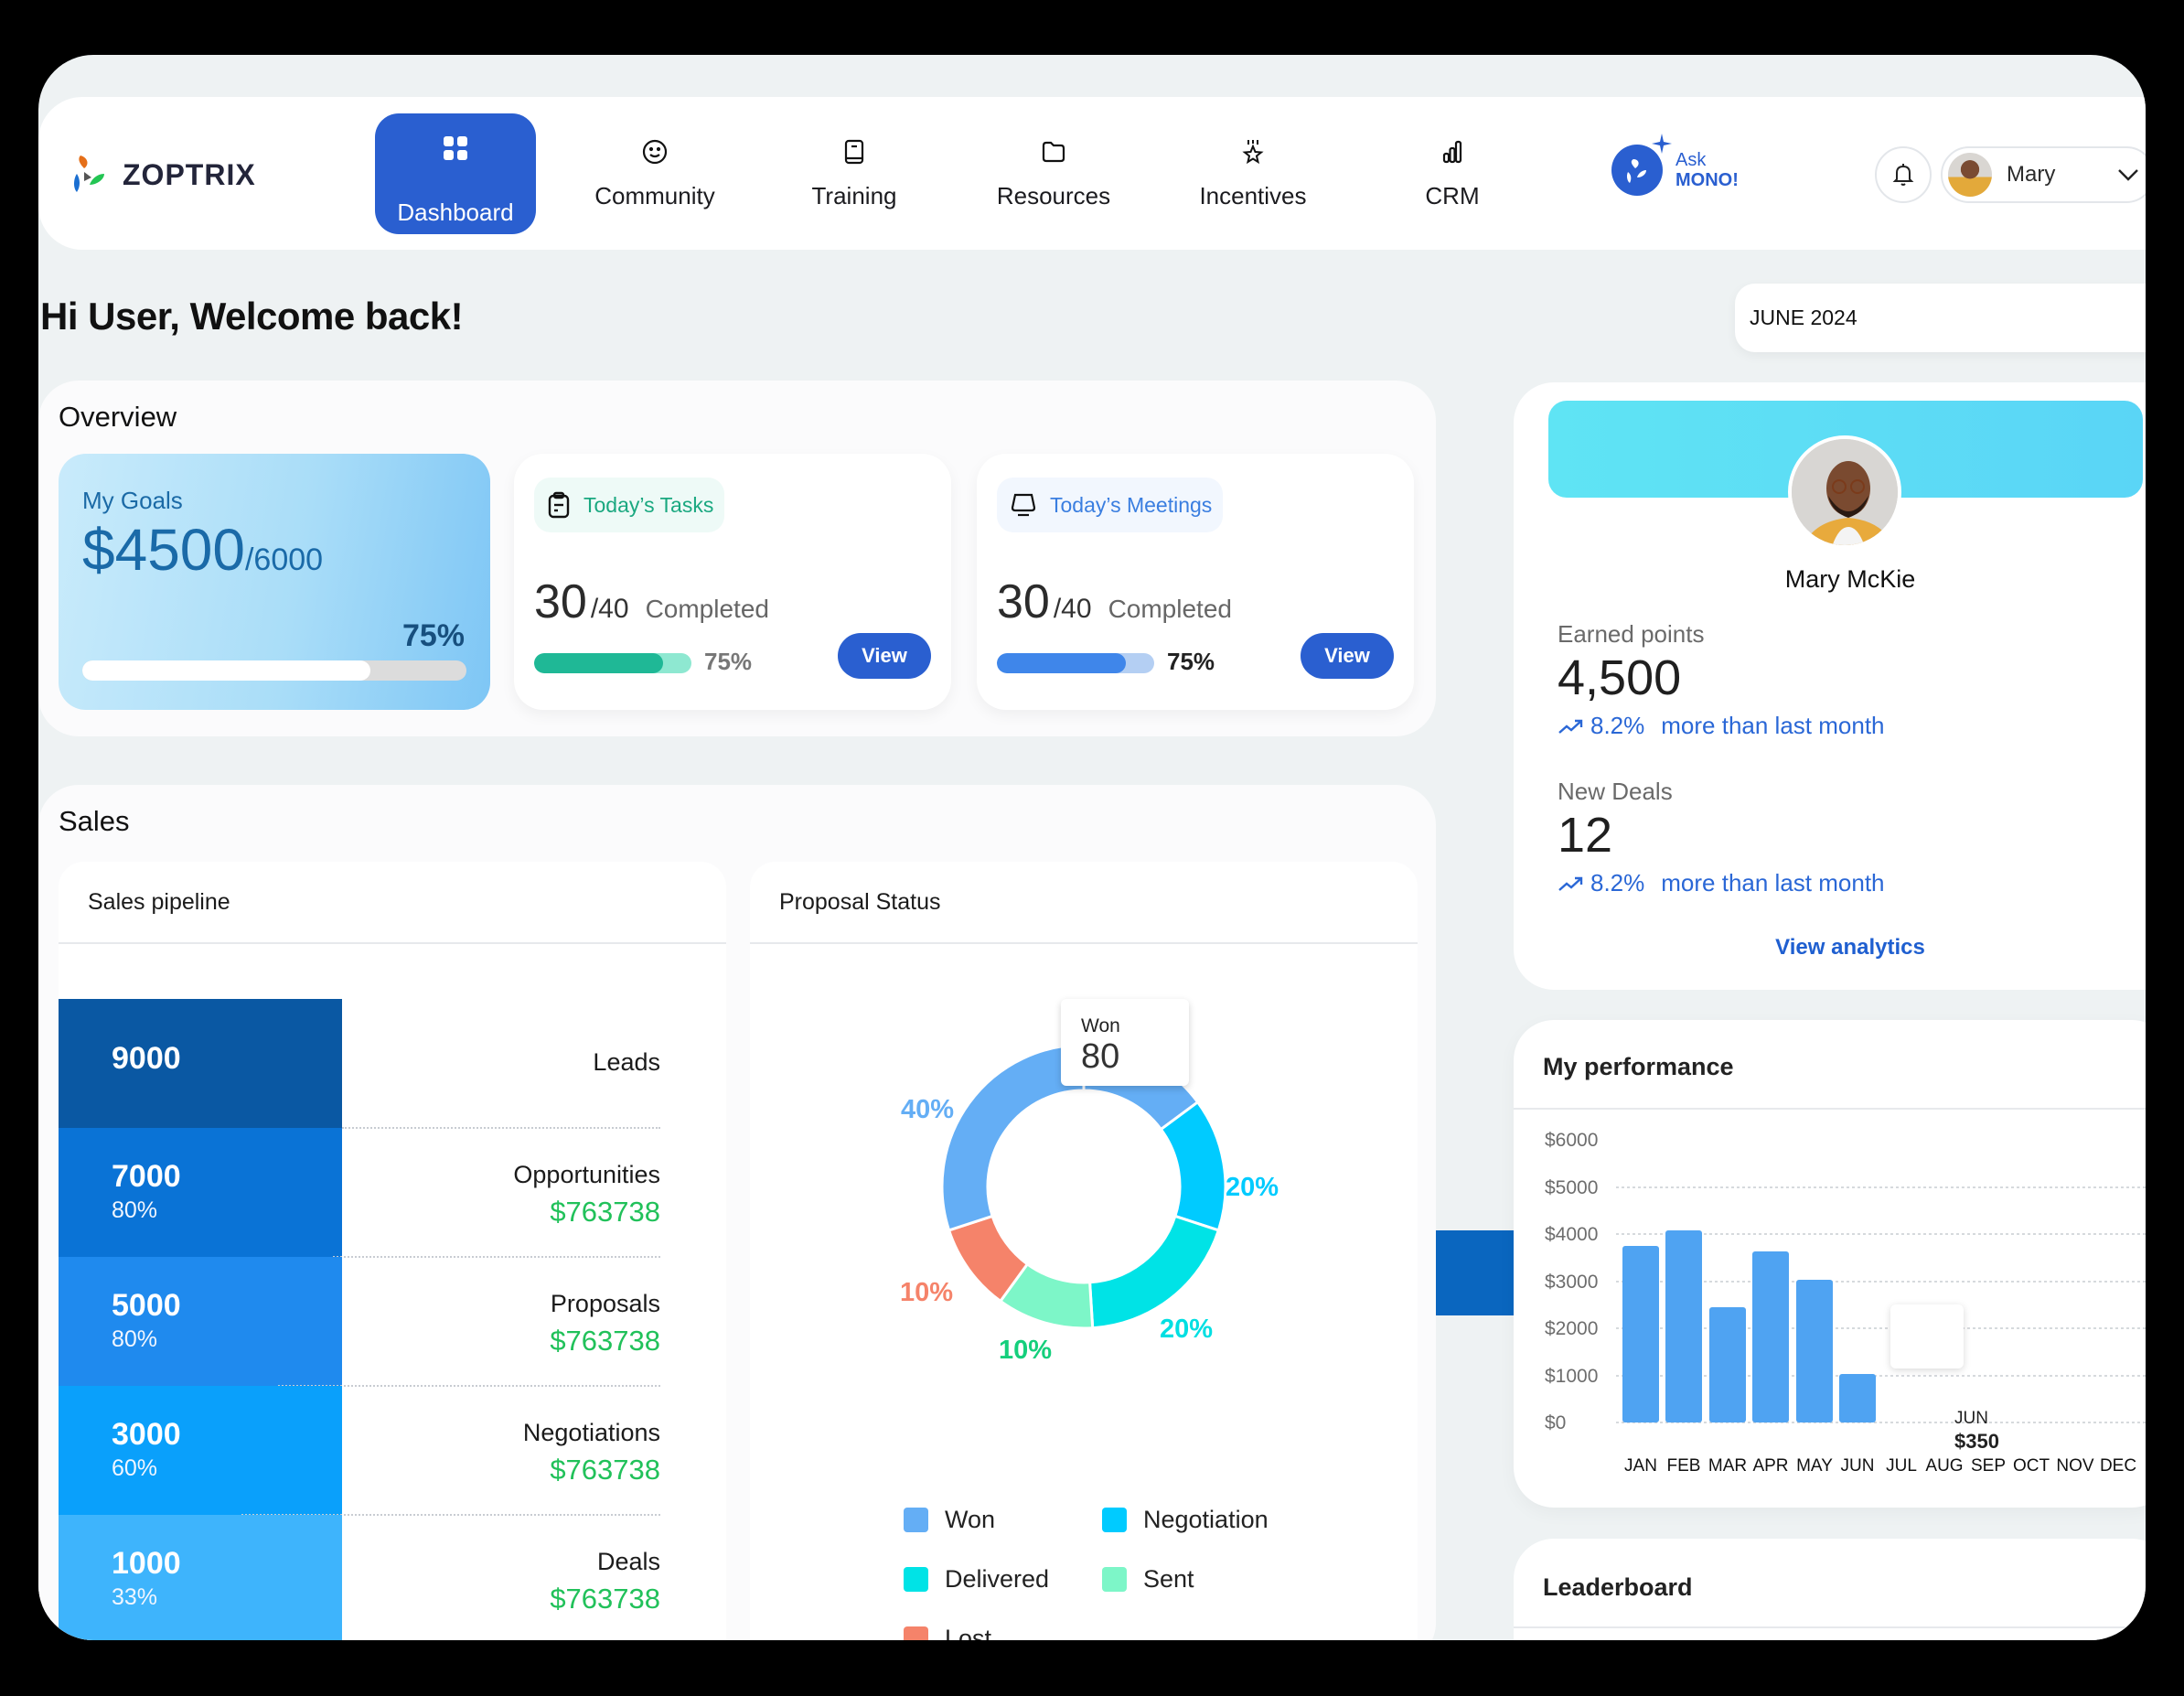 The width and height of the screenshot is (2184, 1696). Describe the element at coordinates (146, 1058) in the screenshot. I see `stage-count: 9000` at that location.